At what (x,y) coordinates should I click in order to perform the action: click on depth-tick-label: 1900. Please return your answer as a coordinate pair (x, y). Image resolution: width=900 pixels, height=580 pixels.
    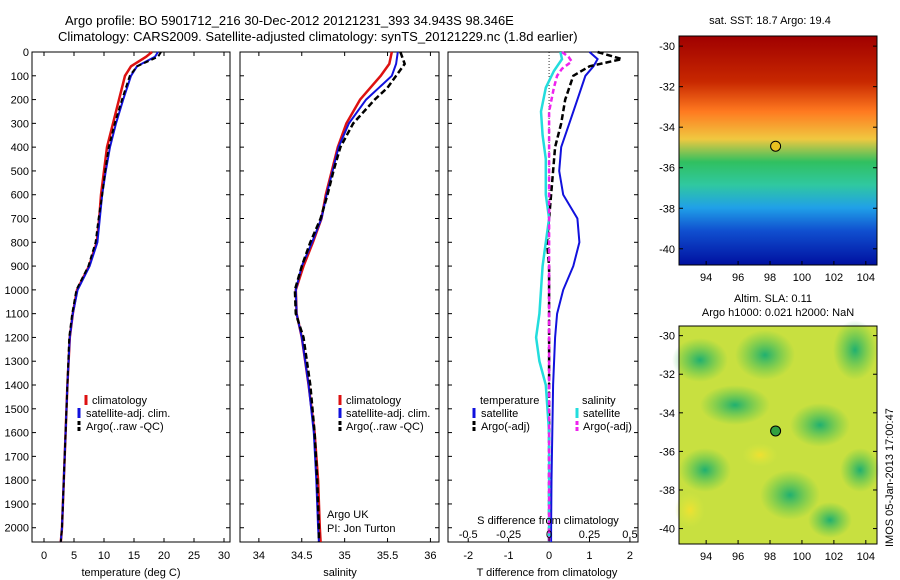
    Looking at the image, I should click on (17, 505).